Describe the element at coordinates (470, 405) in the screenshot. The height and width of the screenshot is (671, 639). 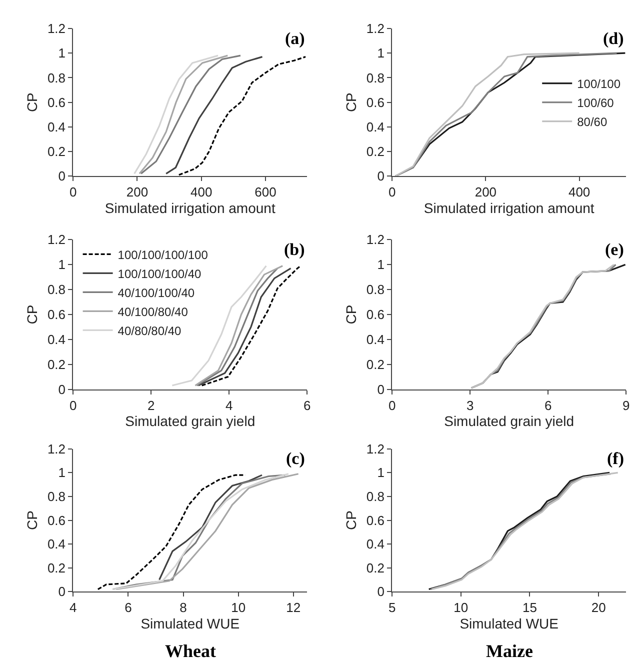
I see `x-tick-label: 3` at that location.